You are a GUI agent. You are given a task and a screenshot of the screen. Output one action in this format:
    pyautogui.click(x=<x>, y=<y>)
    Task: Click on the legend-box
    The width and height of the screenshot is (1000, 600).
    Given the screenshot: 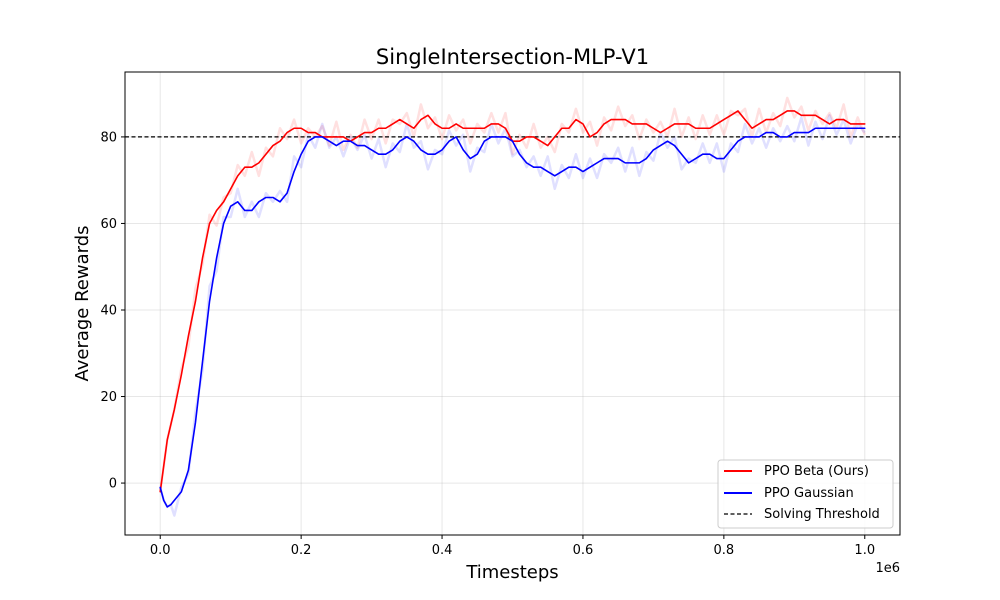 What is the action you would take?
    pyautogui.click(x=805, y=494)
    